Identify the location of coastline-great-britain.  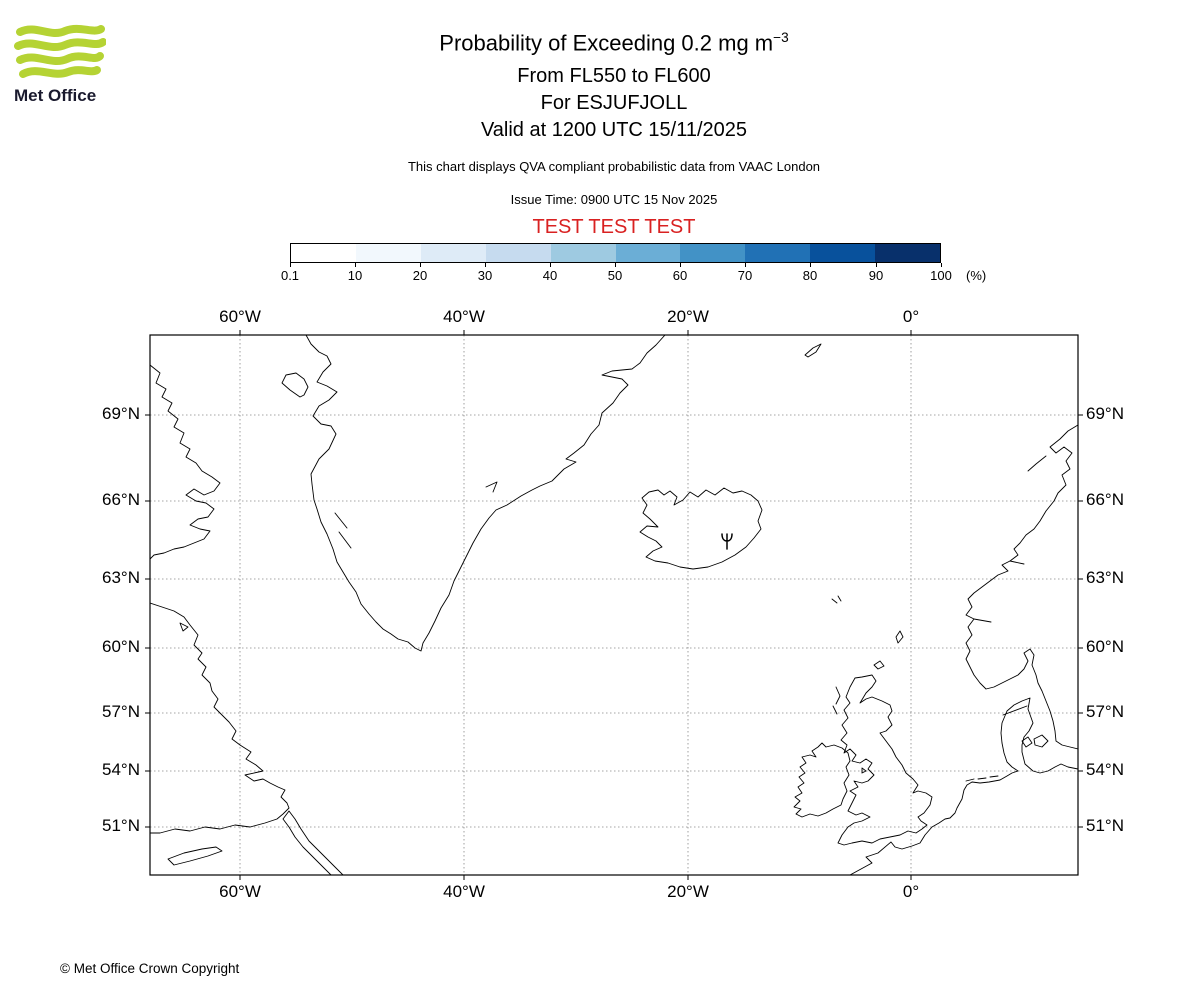
(885, 760).